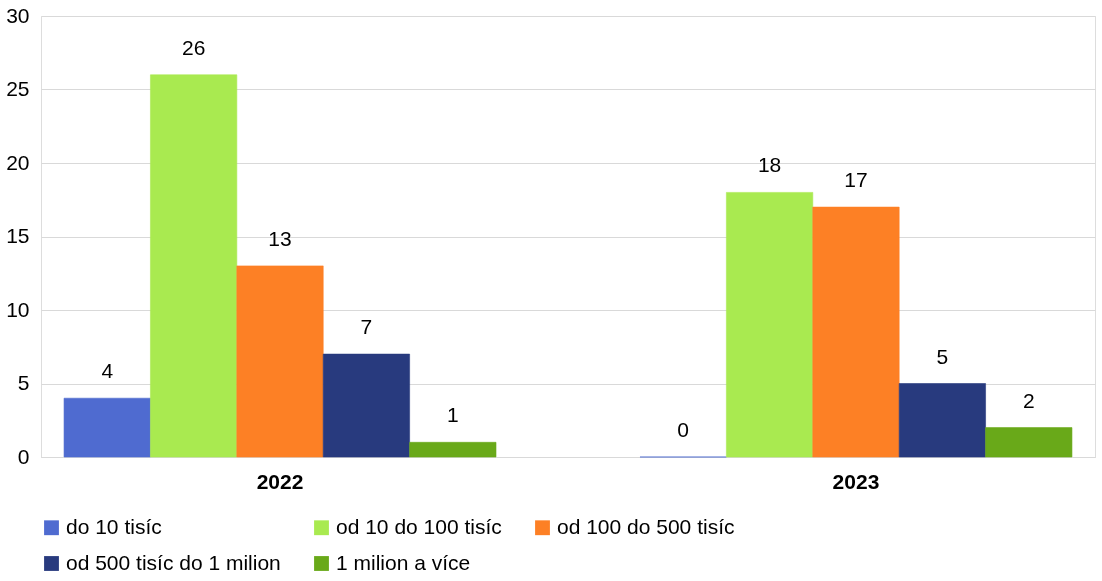  What do you see at coordinates (18, 88) in the screenshot?
I see `y-tick-label: 25` at bounding box center [18, 88].